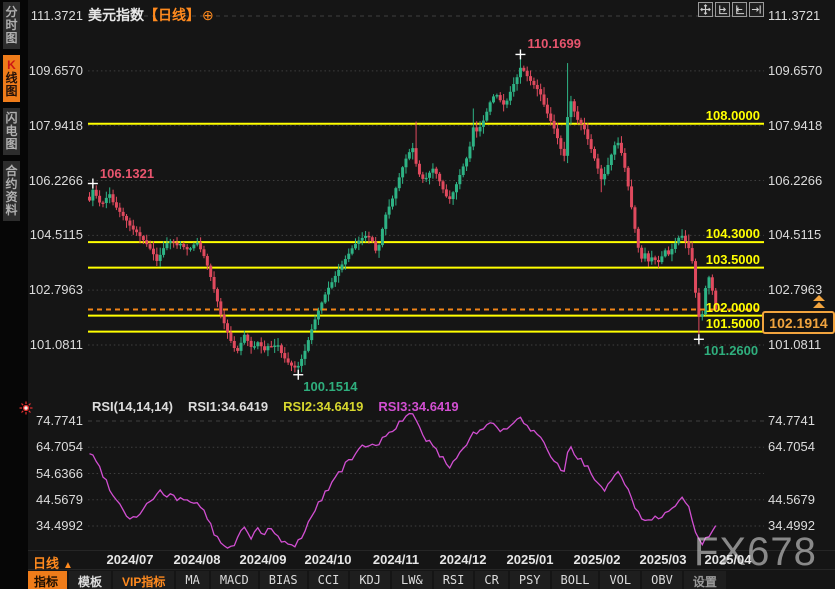  I want to click on date-tick: 2025/04, so click(728, 559).